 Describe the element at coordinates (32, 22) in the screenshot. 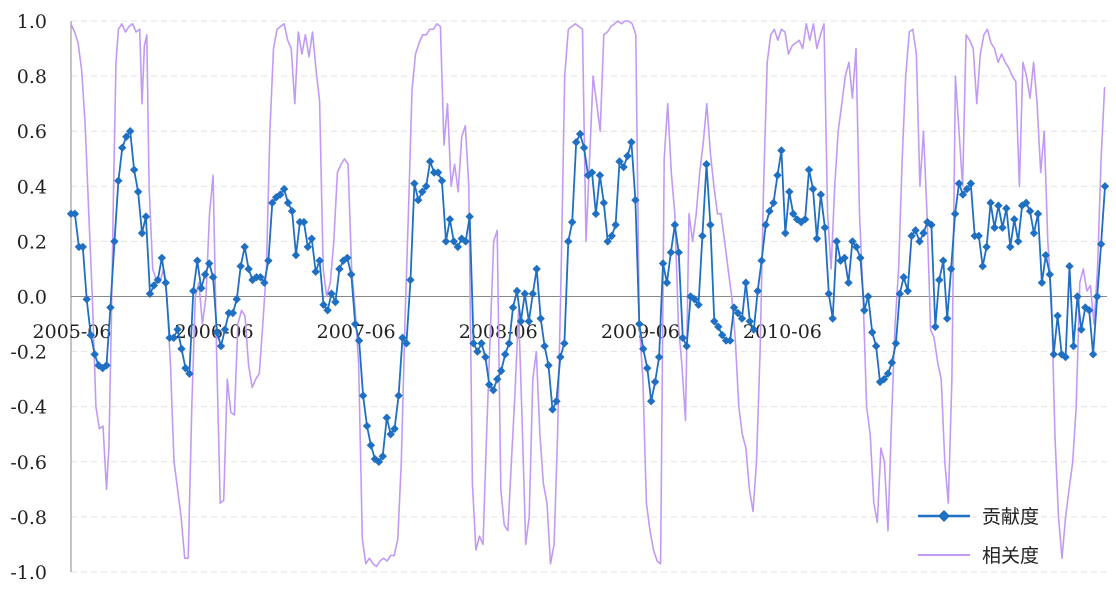

I see `y-tick-label: 1.0` at that location.